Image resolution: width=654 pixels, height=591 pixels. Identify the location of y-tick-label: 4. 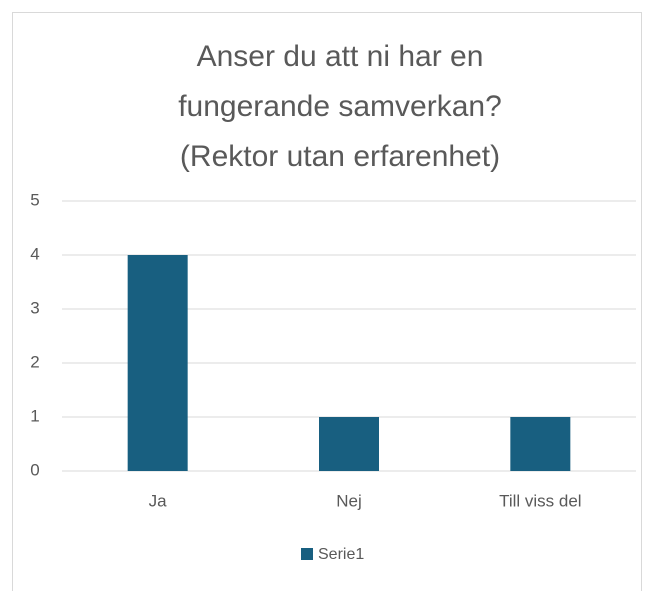
(34, 253).